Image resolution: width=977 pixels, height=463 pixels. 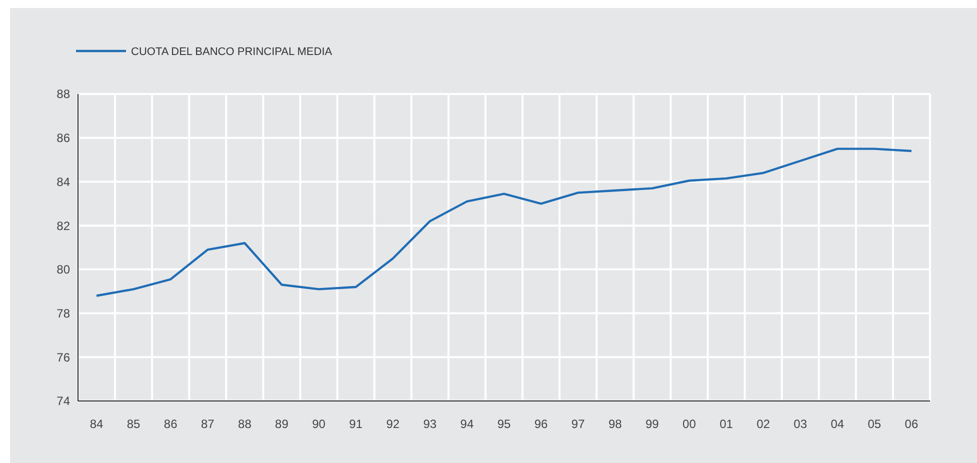 What do you see at coordinates (504, 424) in the screenshot?
I see `x-tick-label: 95` at bounding box center [504, 424].